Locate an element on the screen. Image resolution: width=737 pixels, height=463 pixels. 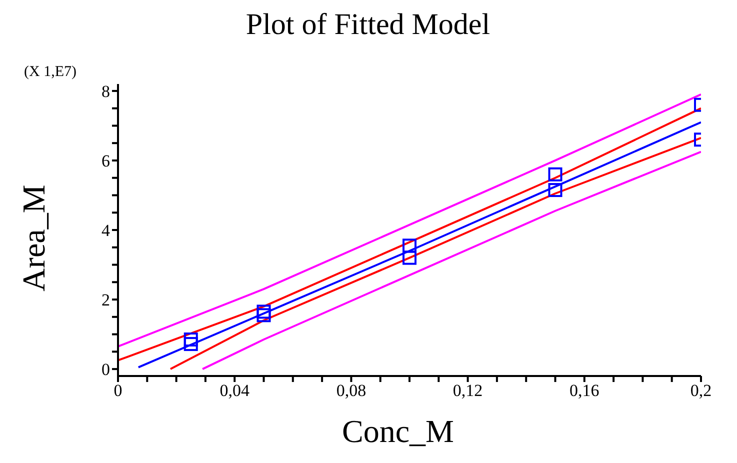
text: (X 1,E7) is located at coordinates (50, 72).